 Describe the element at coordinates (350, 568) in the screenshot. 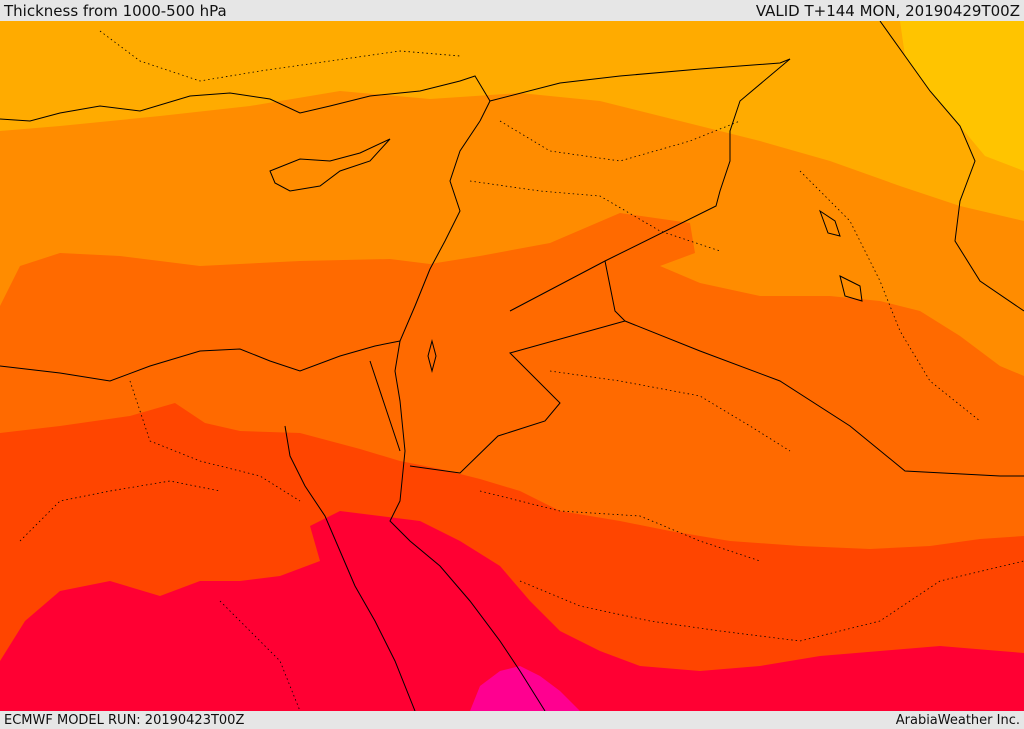

I see `red-sea-west-coast` at that location.